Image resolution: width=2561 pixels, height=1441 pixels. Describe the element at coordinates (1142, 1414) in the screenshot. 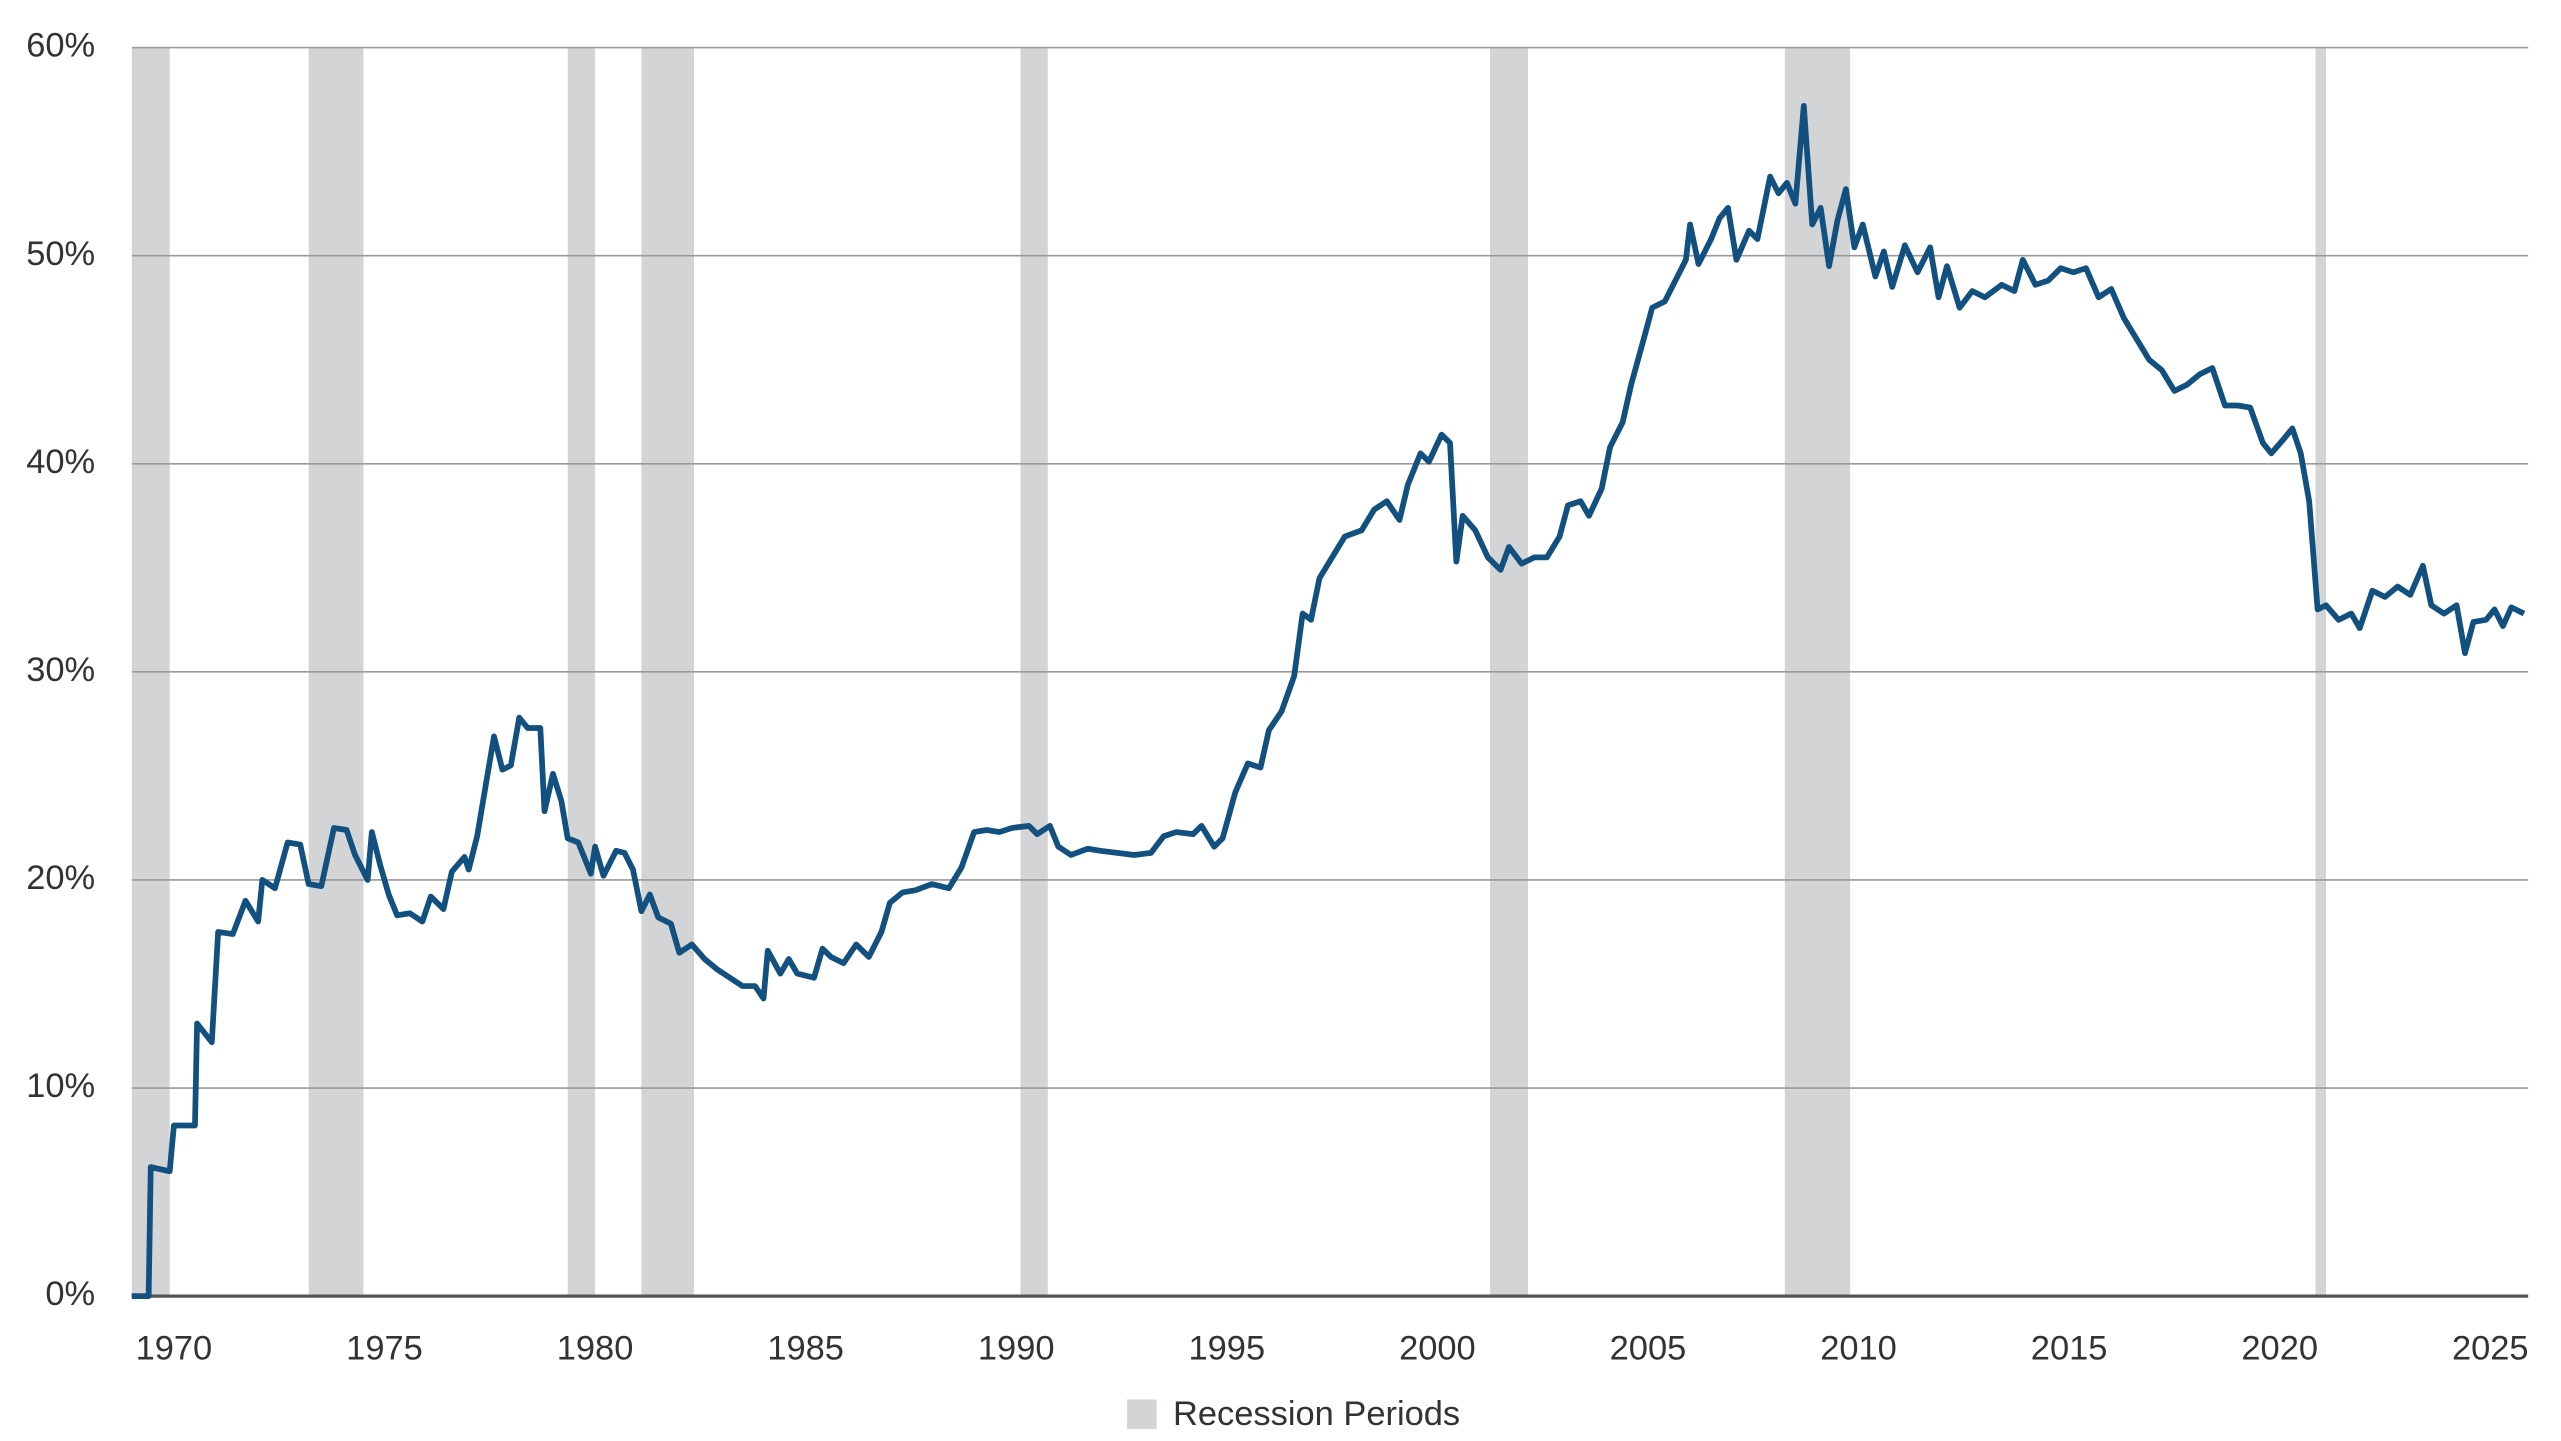

I see `legend-swatch` at that location.